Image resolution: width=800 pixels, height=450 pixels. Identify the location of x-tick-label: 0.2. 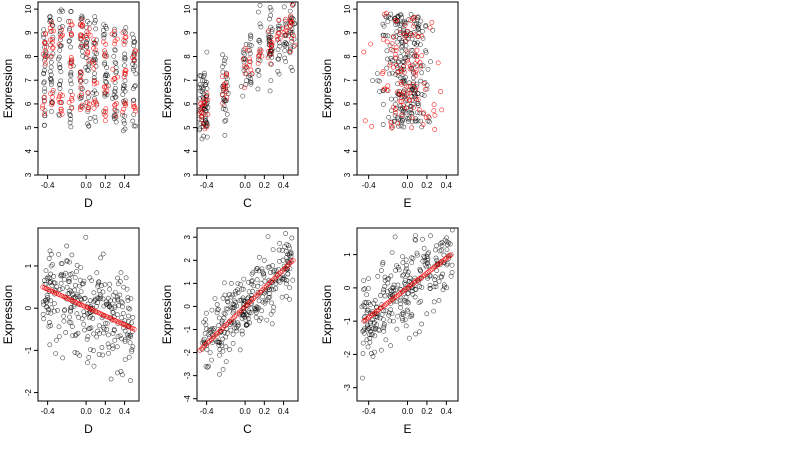
(265, 185).